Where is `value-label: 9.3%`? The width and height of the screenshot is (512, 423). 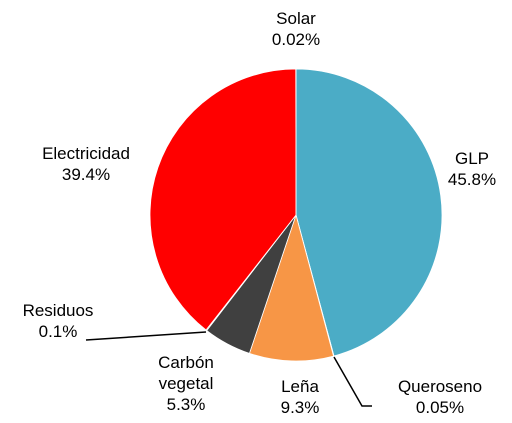 value-label: 9.3% is located at coordinates (300, 407).